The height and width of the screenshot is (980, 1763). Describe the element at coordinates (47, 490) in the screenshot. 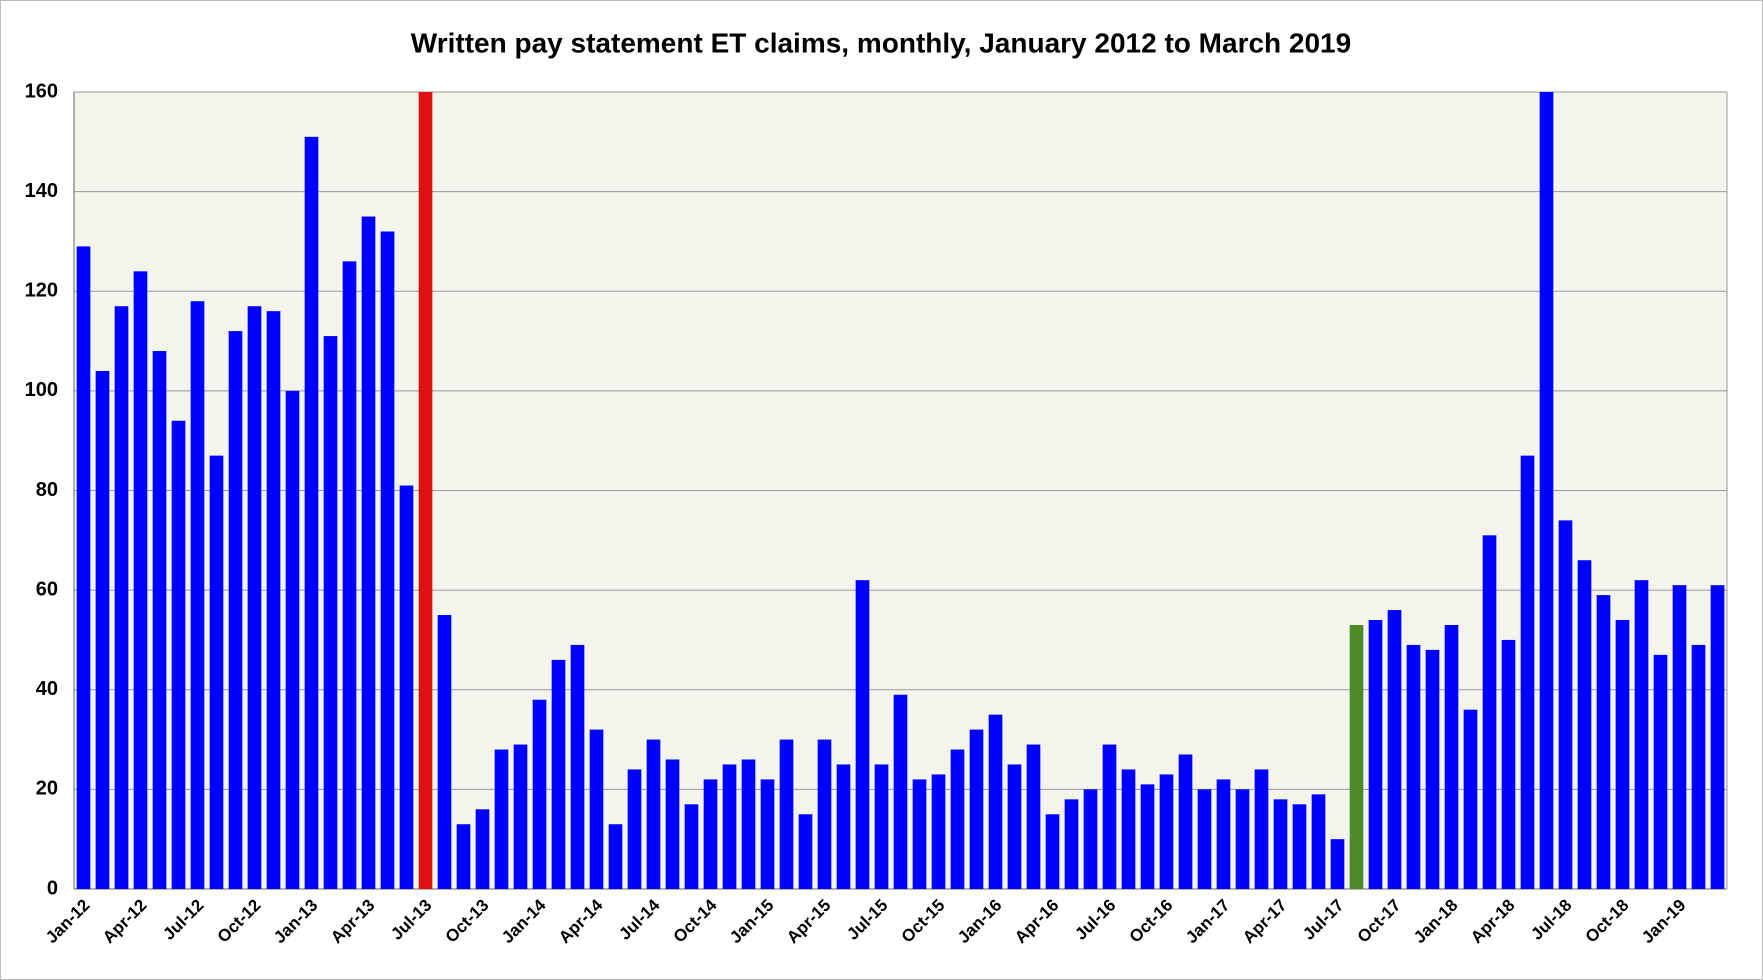

I see `y-tick-label: 80` at that location.